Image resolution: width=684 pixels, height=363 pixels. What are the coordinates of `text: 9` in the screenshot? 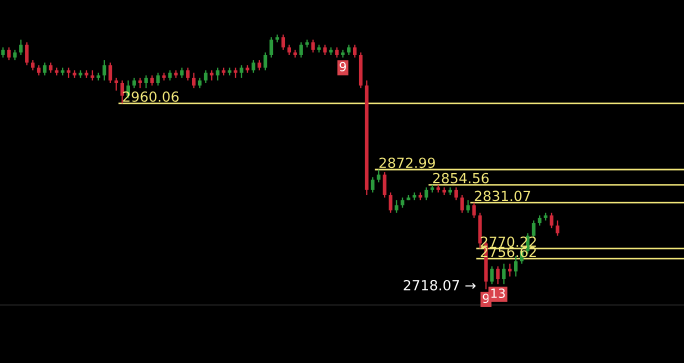 It's located at (343, 67).